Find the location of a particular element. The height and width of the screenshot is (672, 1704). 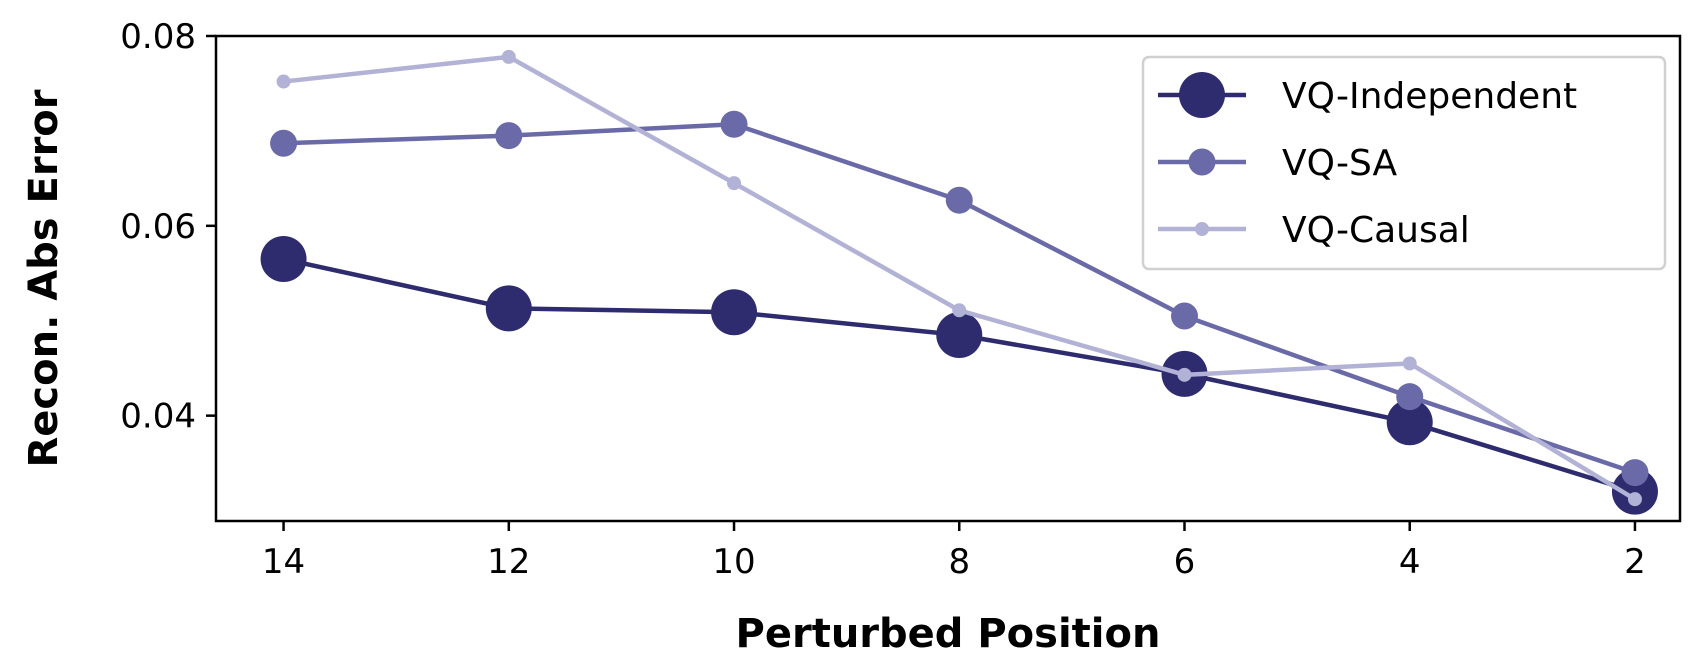

legend-label: VQ-SA is located at coordinates (1339, 163).